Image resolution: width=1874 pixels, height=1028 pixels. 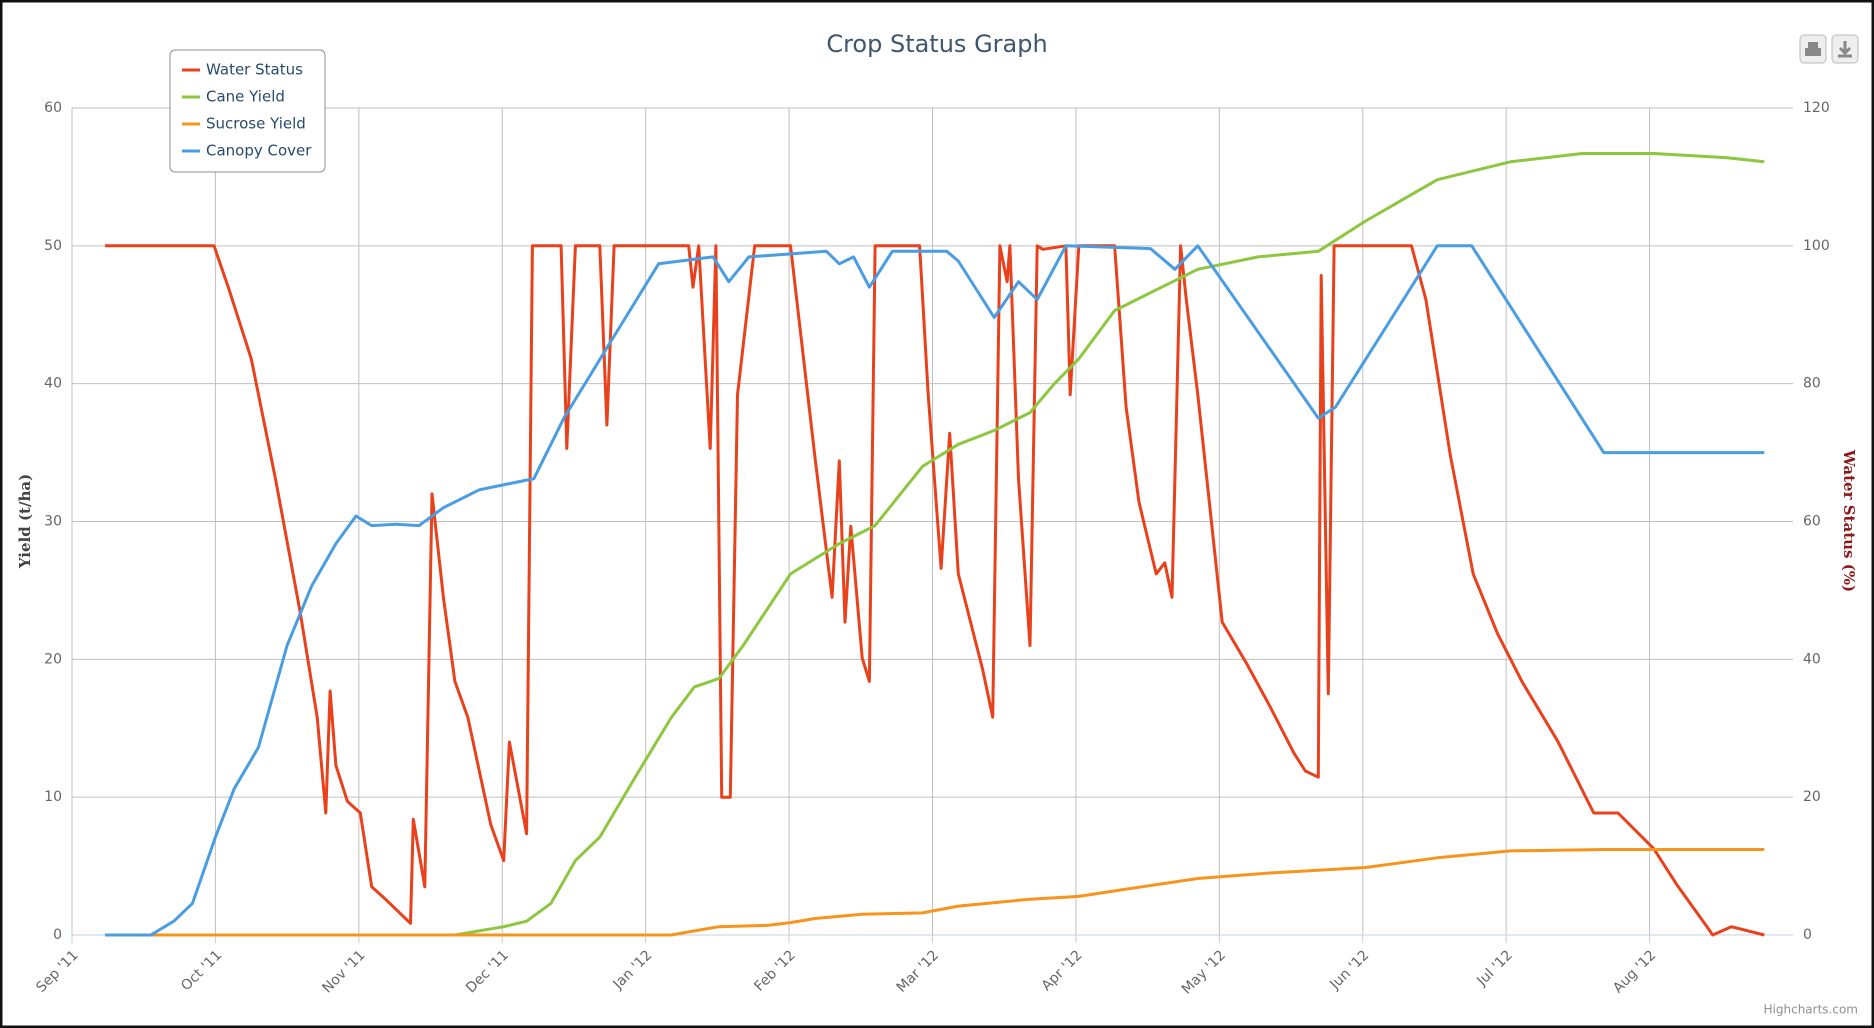 I want to click on y2-tick-label: 60, so click(x=1812, y=522).